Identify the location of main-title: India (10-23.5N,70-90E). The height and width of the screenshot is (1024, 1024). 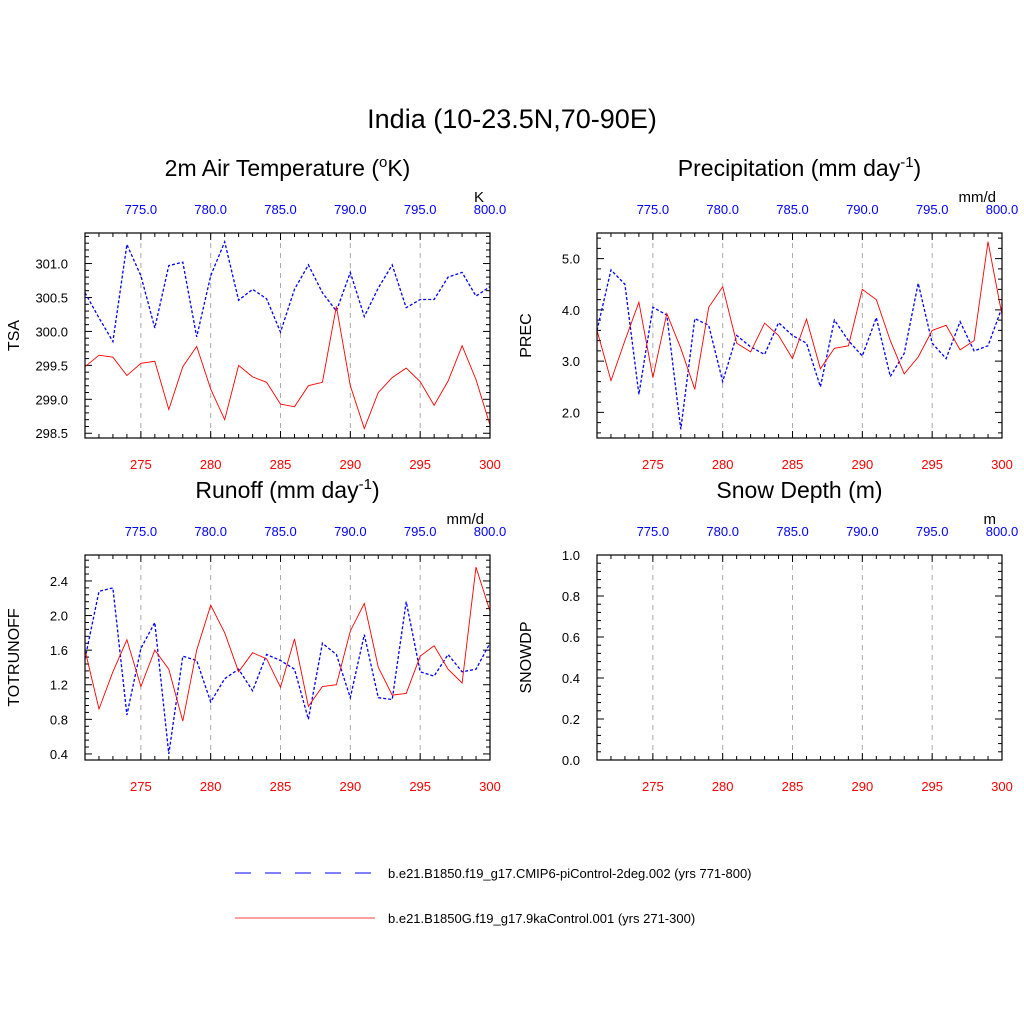
(512, 119).